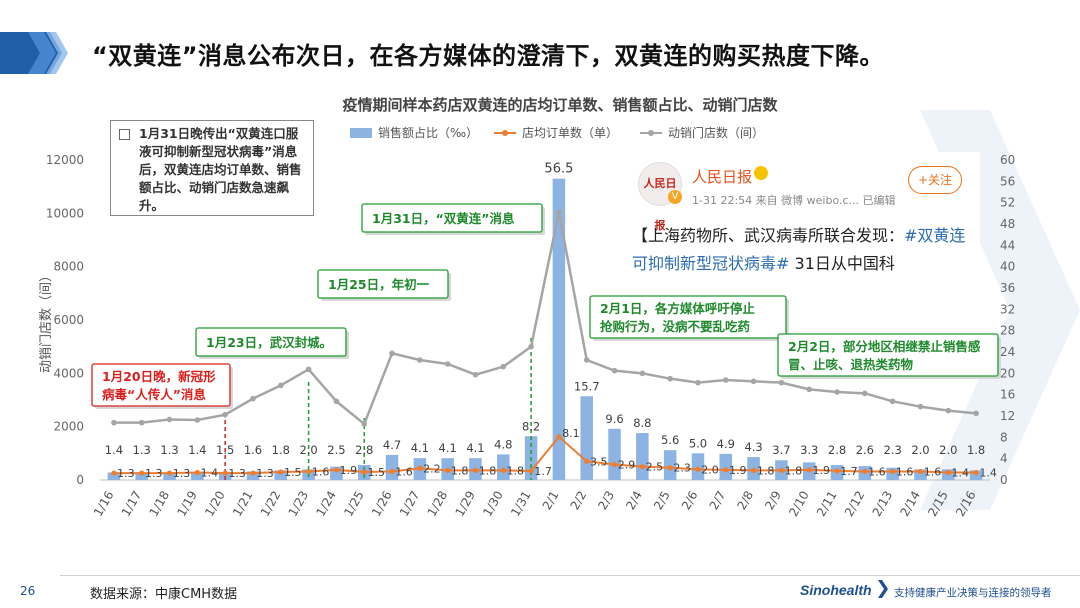 Image resolution: width=1080 pixels, height=608 pixels. What do you see at coordinates (1007, 416) in the screenshot?
I see `y2-tick-label: 12` at bounding box center [1007, 416].